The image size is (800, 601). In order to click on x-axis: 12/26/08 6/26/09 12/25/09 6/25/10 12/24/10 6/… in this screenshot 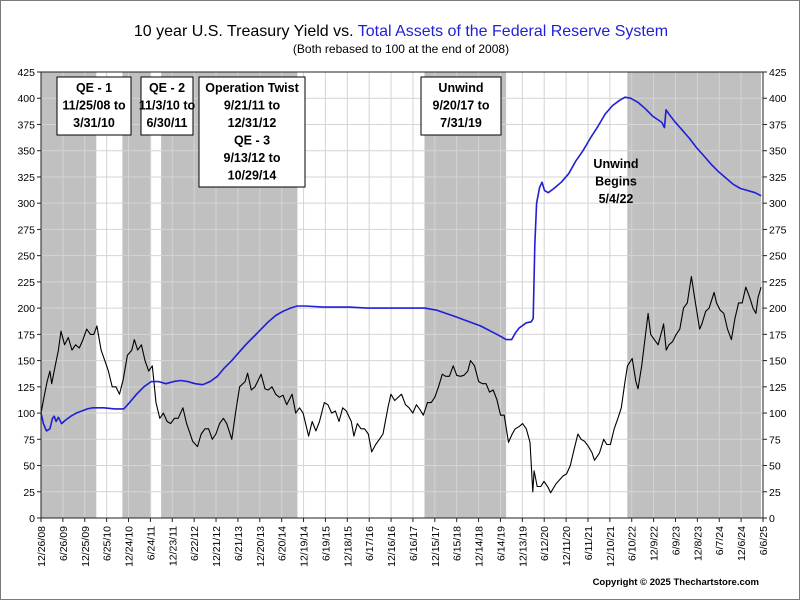, I will do `click(403, 542)`.